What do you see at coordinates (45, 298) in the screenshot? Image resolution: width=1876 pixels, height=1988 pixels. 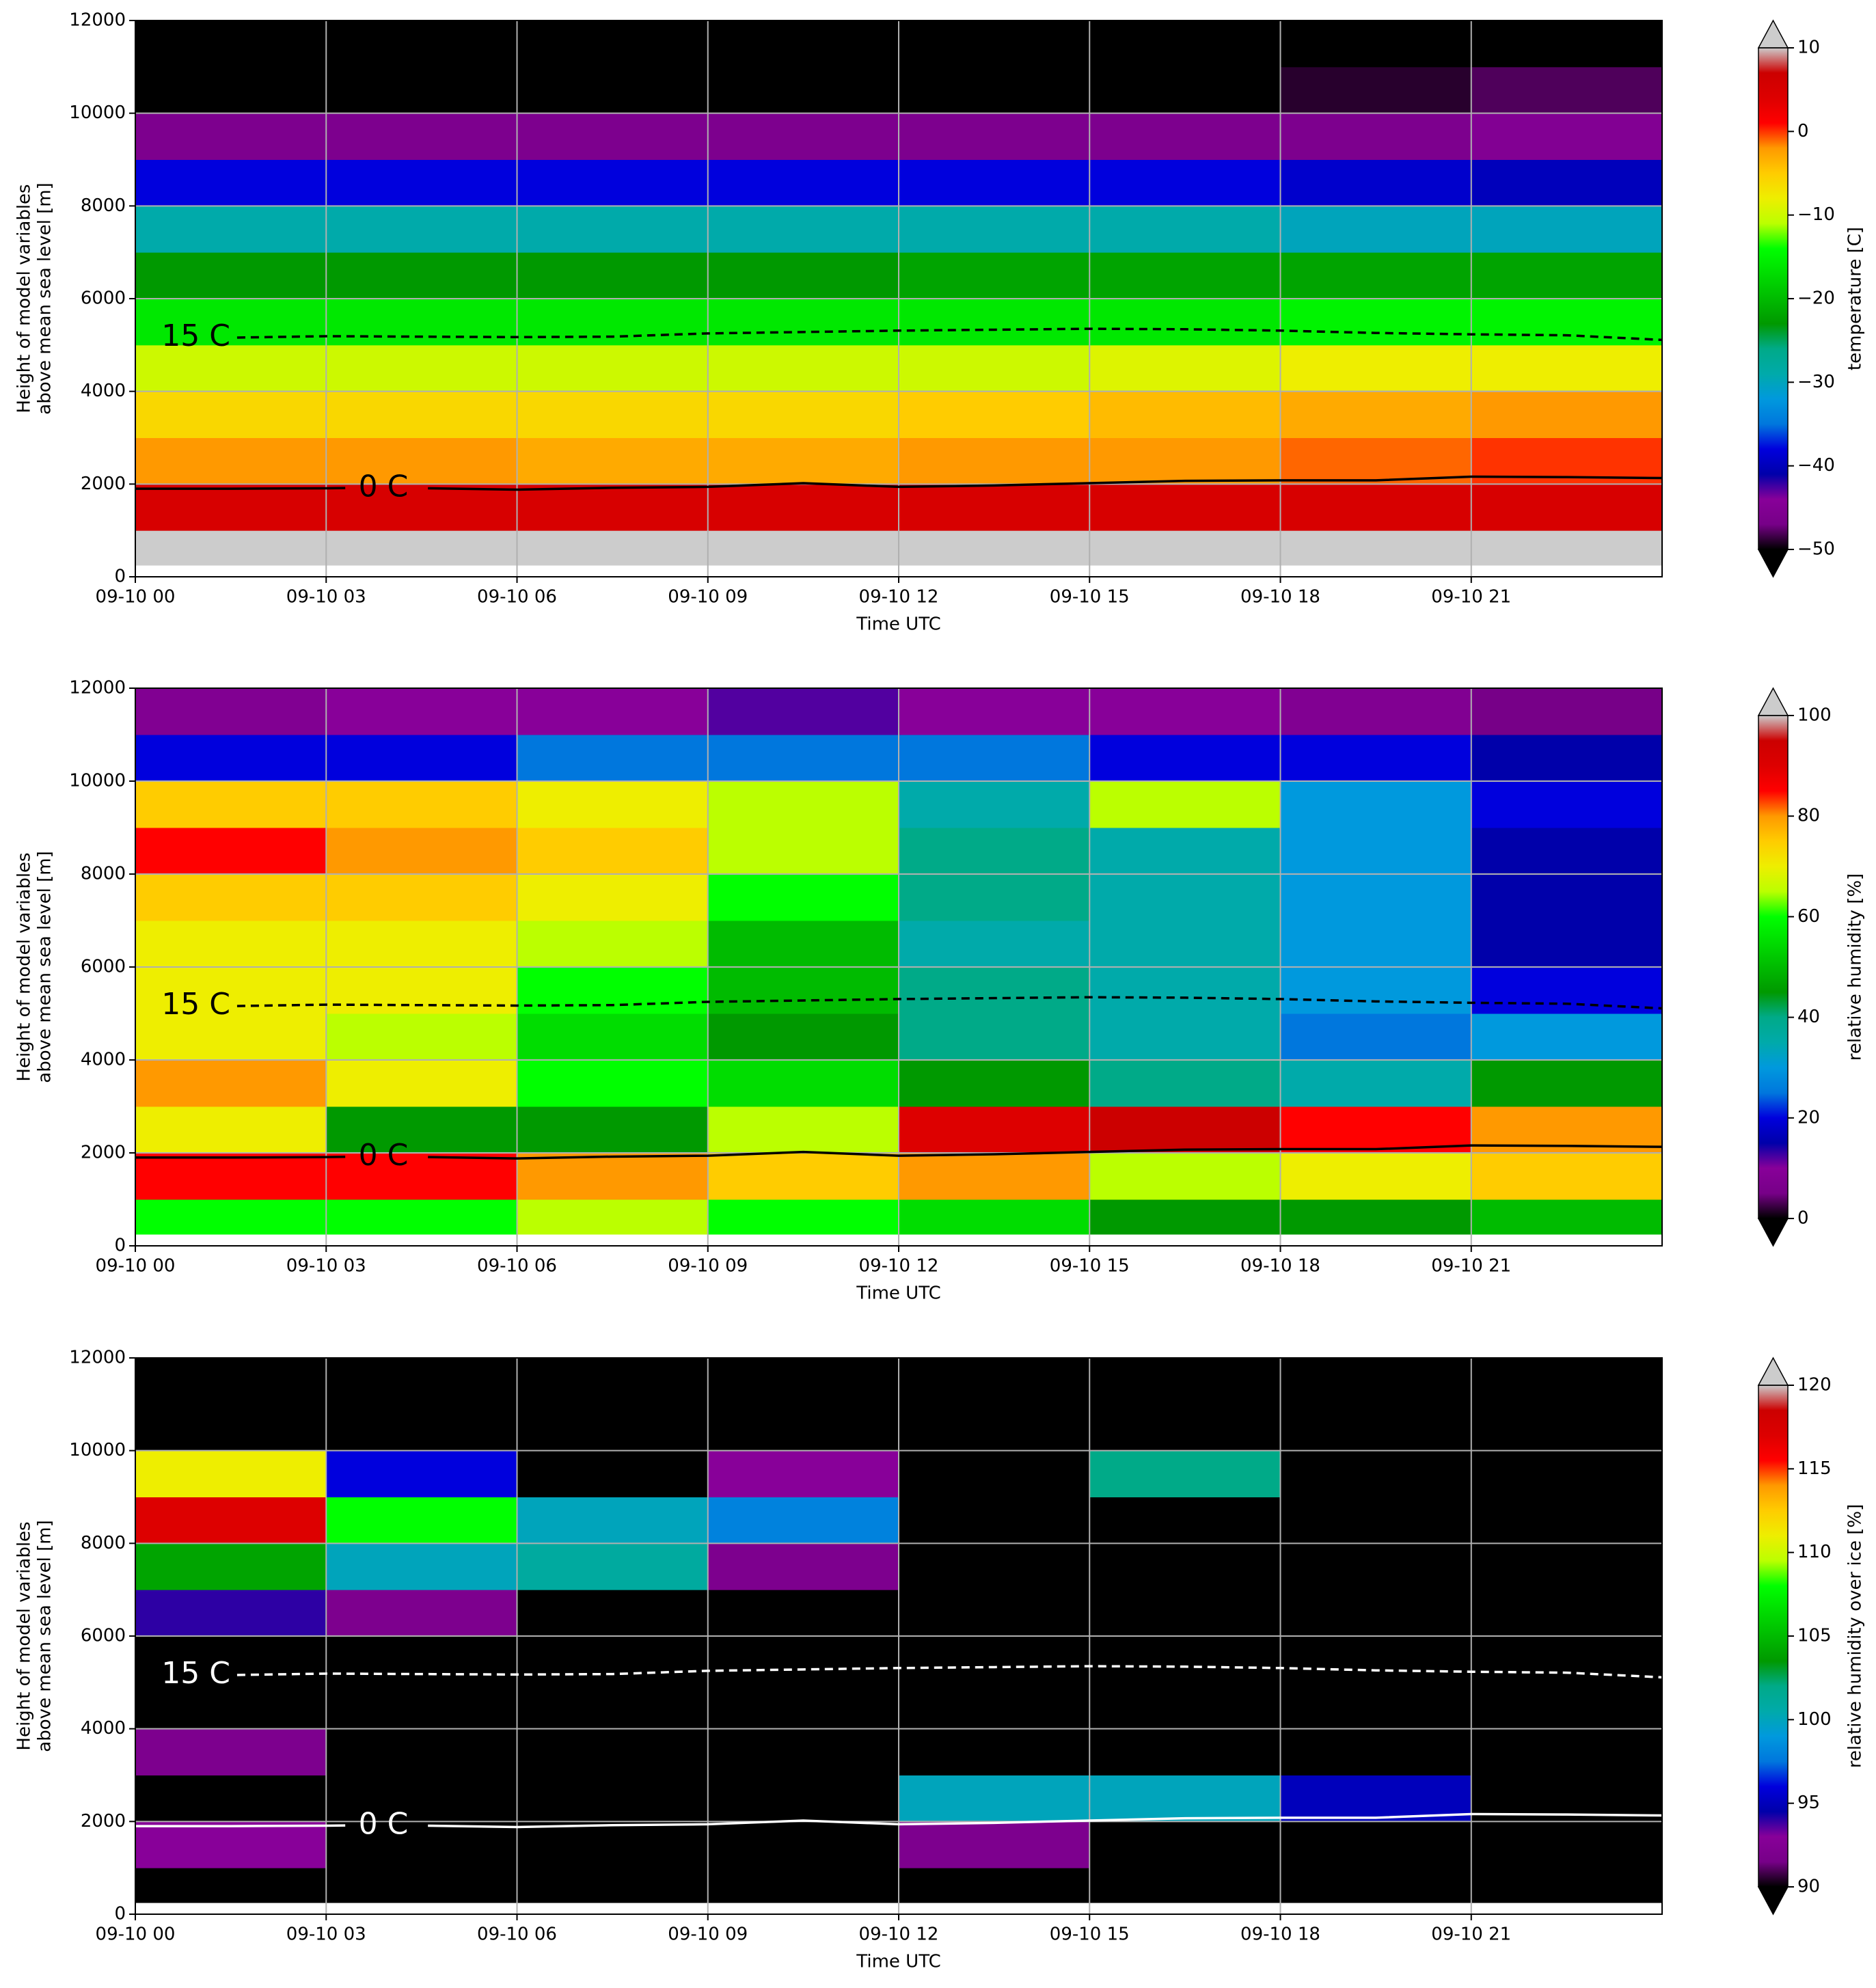 I see `y-axis-label: above mean sea level [m]` at bounding box center [45, 298].